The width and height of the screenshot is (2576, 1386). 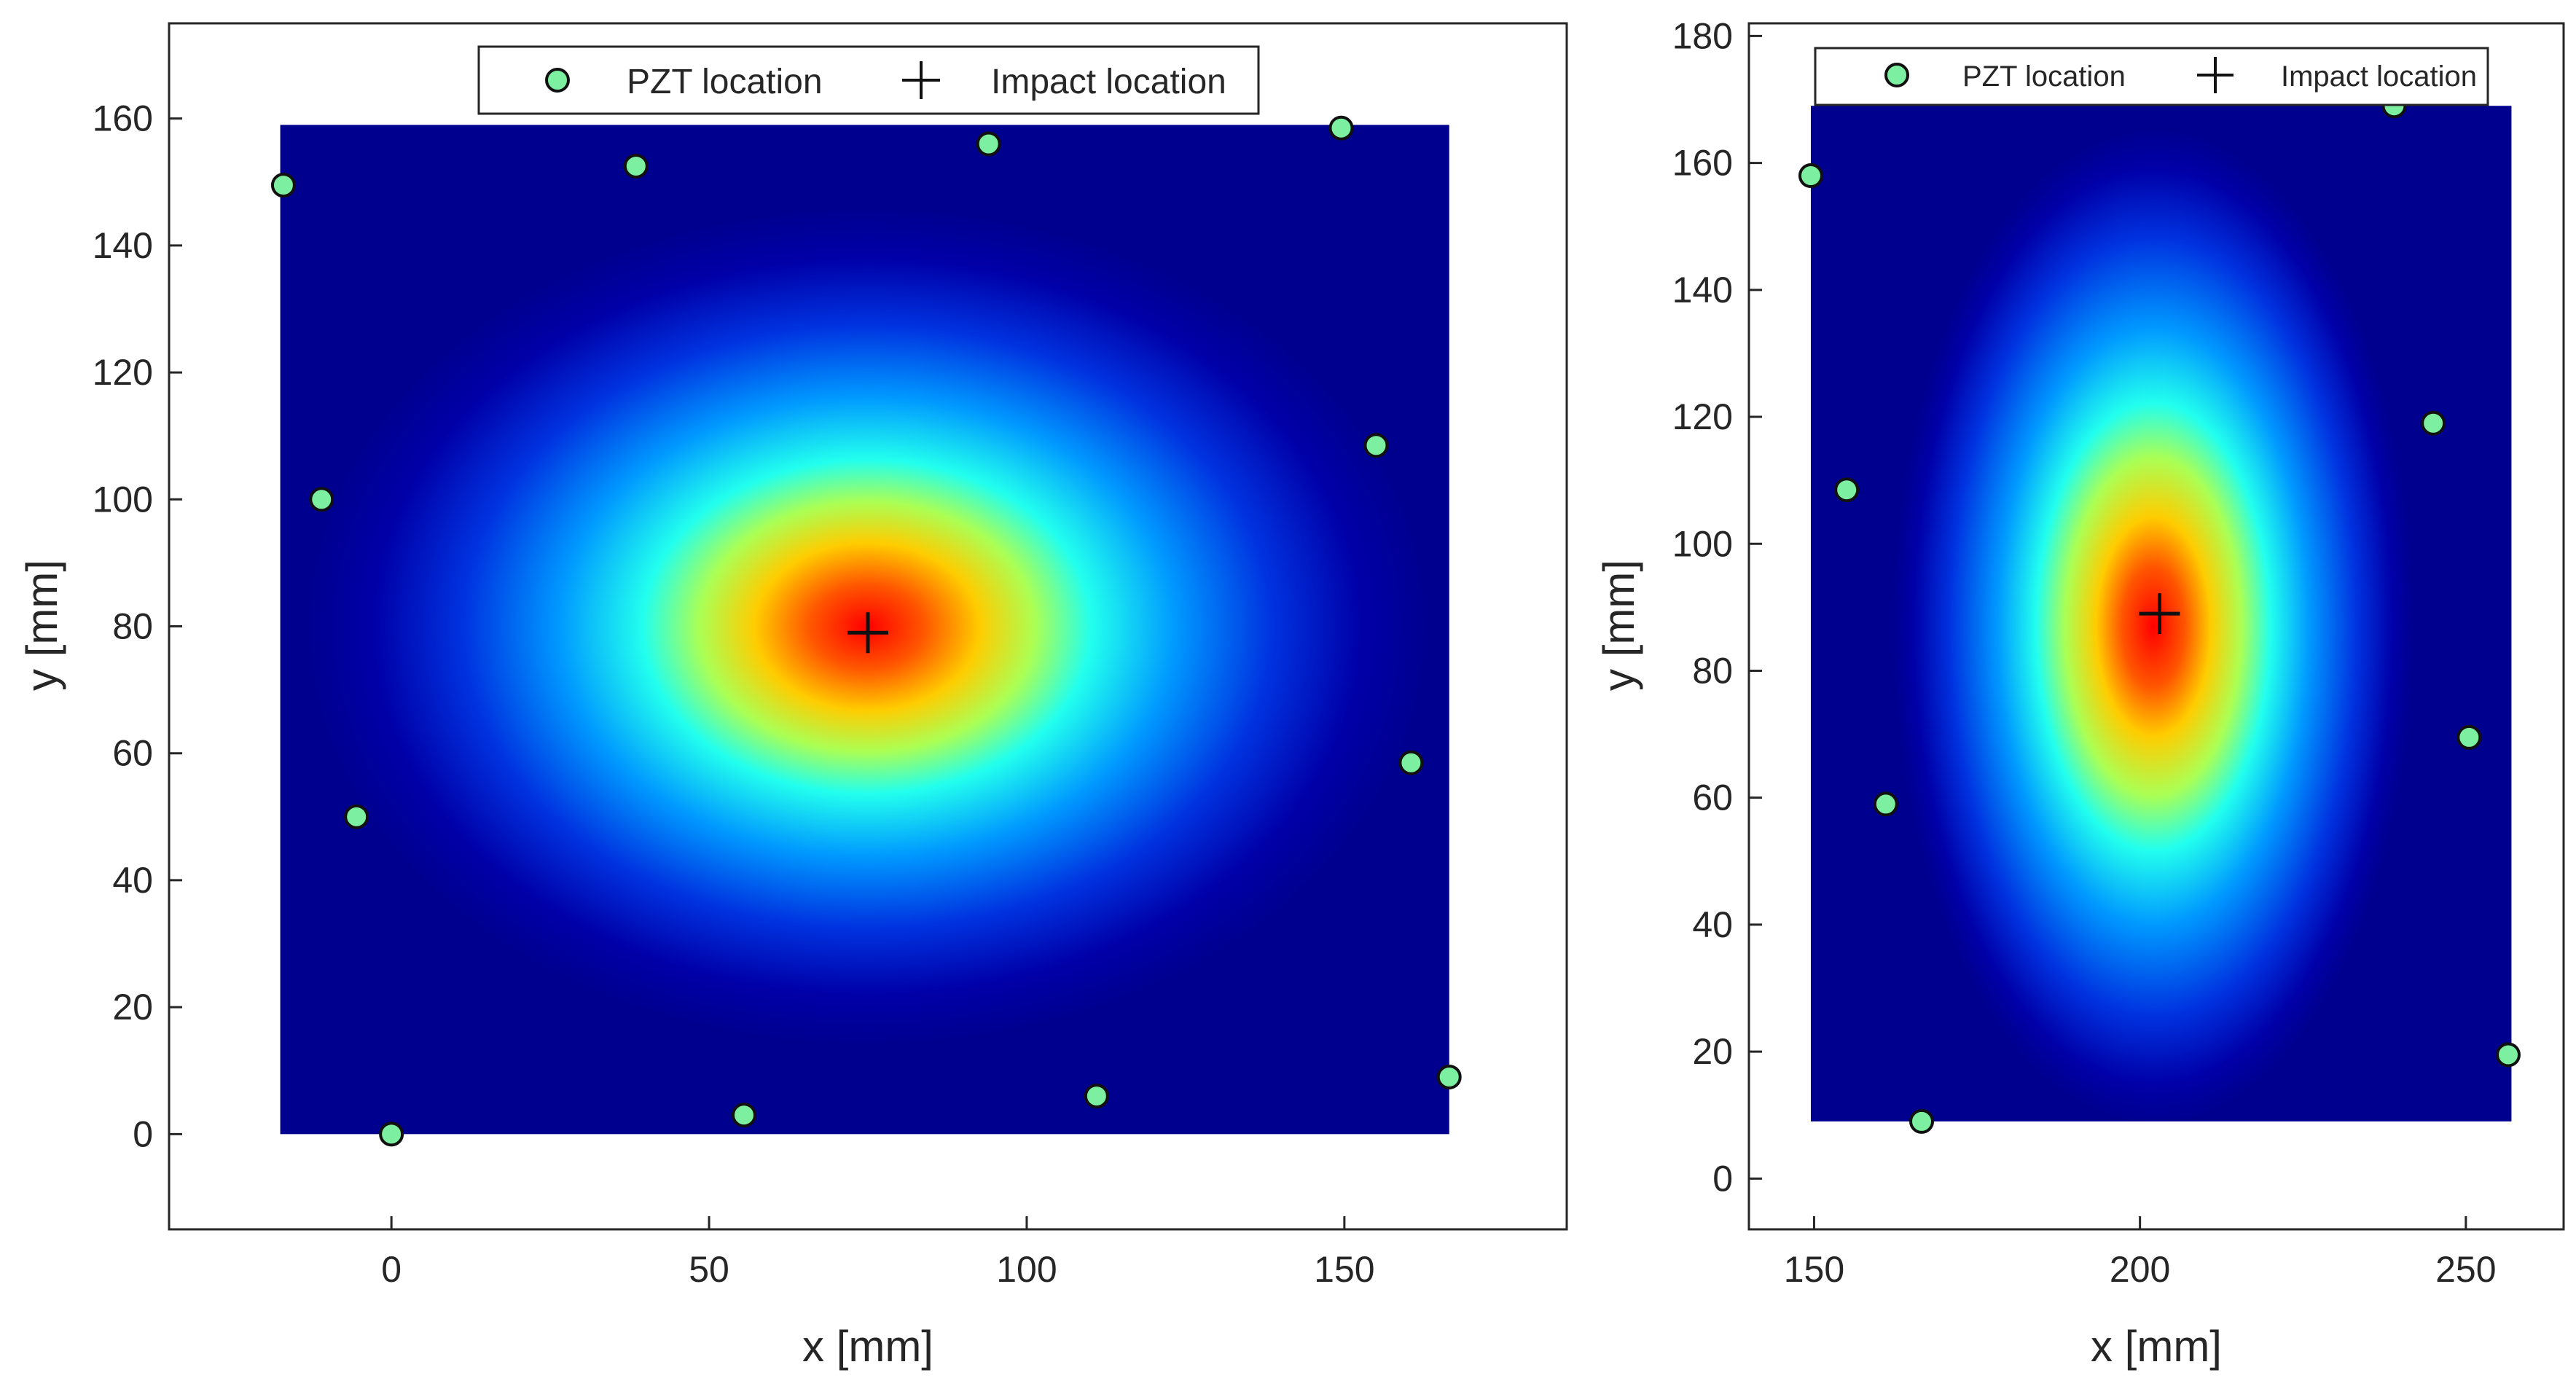 I want to click on right-y-axis-label: y [mm], so click(x=1618, y=625).